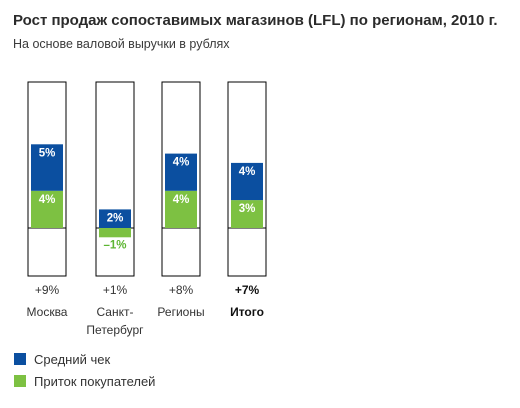 The image size is (520, 408). Describe the element at coordinates (247, 209) in the screenshot. I see `data-label-inflow: 3%` at that location.